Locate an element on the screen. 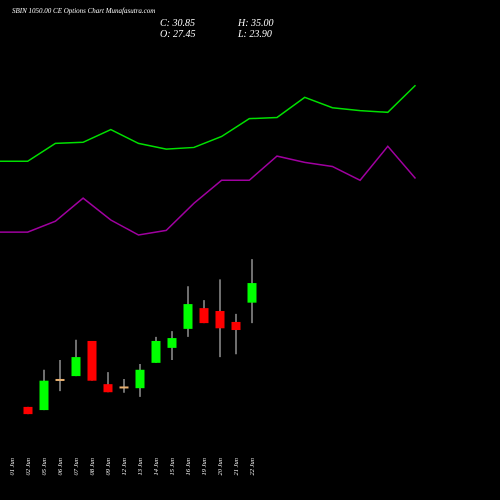 The width and height of the screenshot is (500, 500). x-tick-label: 16 Jun is located at coordinates (188, 467).